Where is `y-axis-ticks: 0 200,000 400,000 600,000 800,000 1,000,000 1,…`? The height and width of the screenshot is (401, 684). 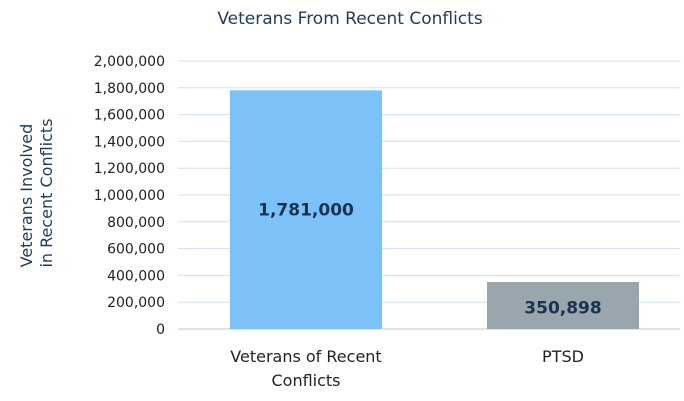 y-axis-ticks: 0 200,000 400,000 600,000 800,000 1,000,000 1,… is located at coordinates (129, 196).